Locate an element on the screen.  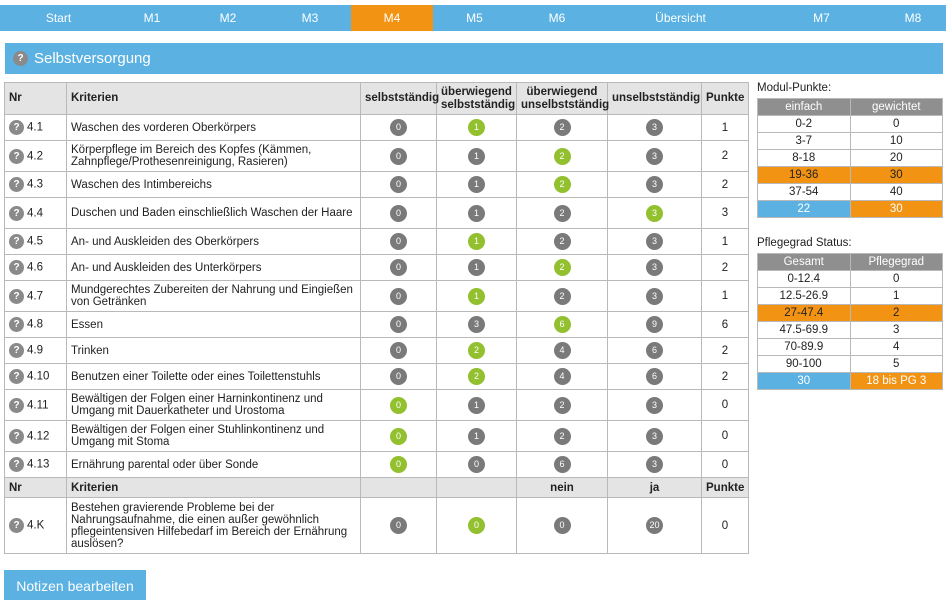
nav-item-m8: M8 is located at coordinates (913, 18).